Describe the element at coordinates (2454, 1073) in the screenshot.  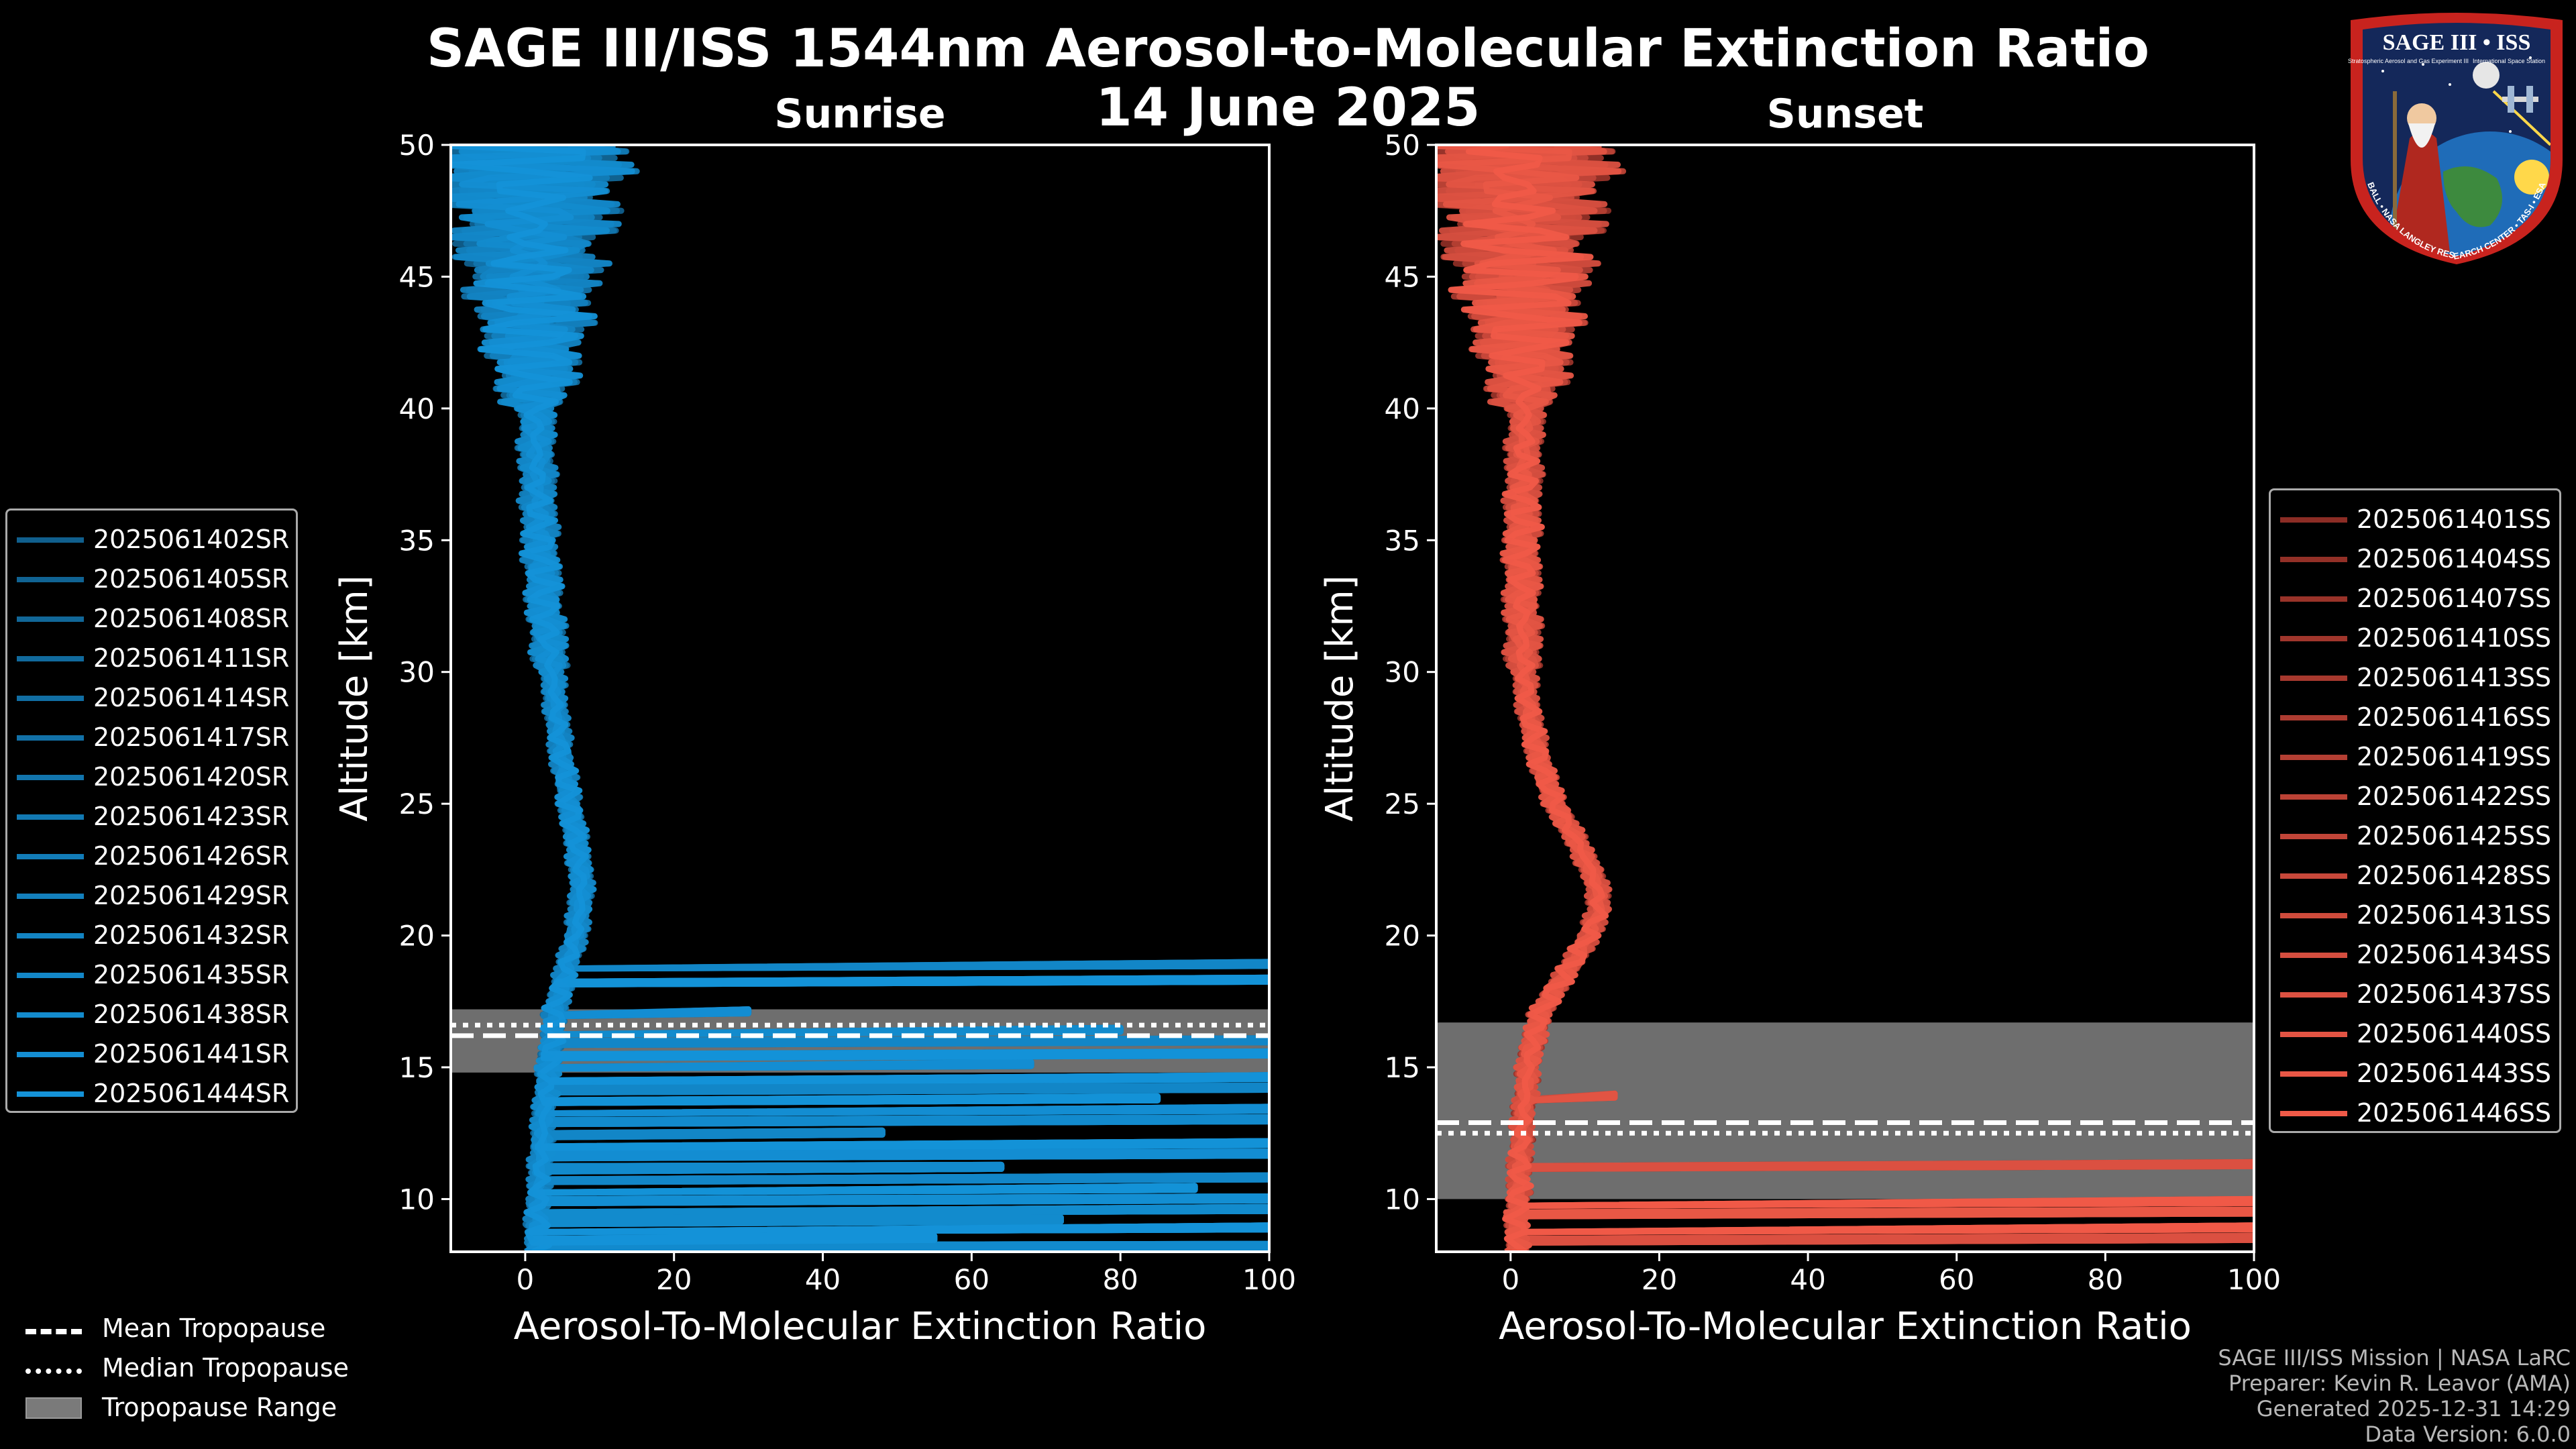
I see `legend-label: 2025061443SS` at that location.